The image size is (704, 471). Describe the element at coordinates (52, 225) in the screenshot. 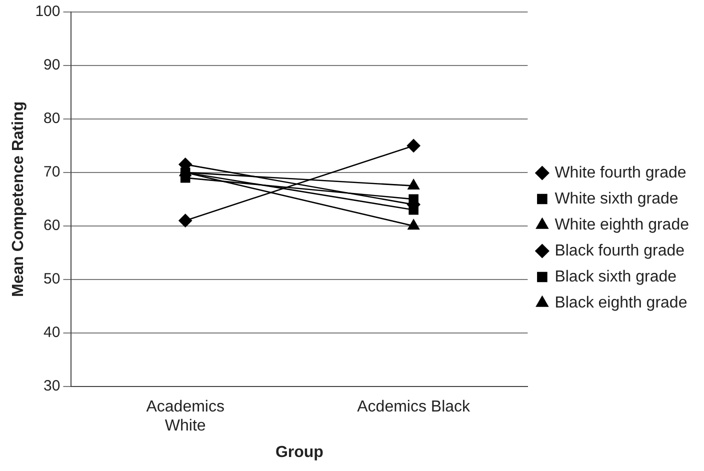

I see `y-tick-label: 60` at that location.